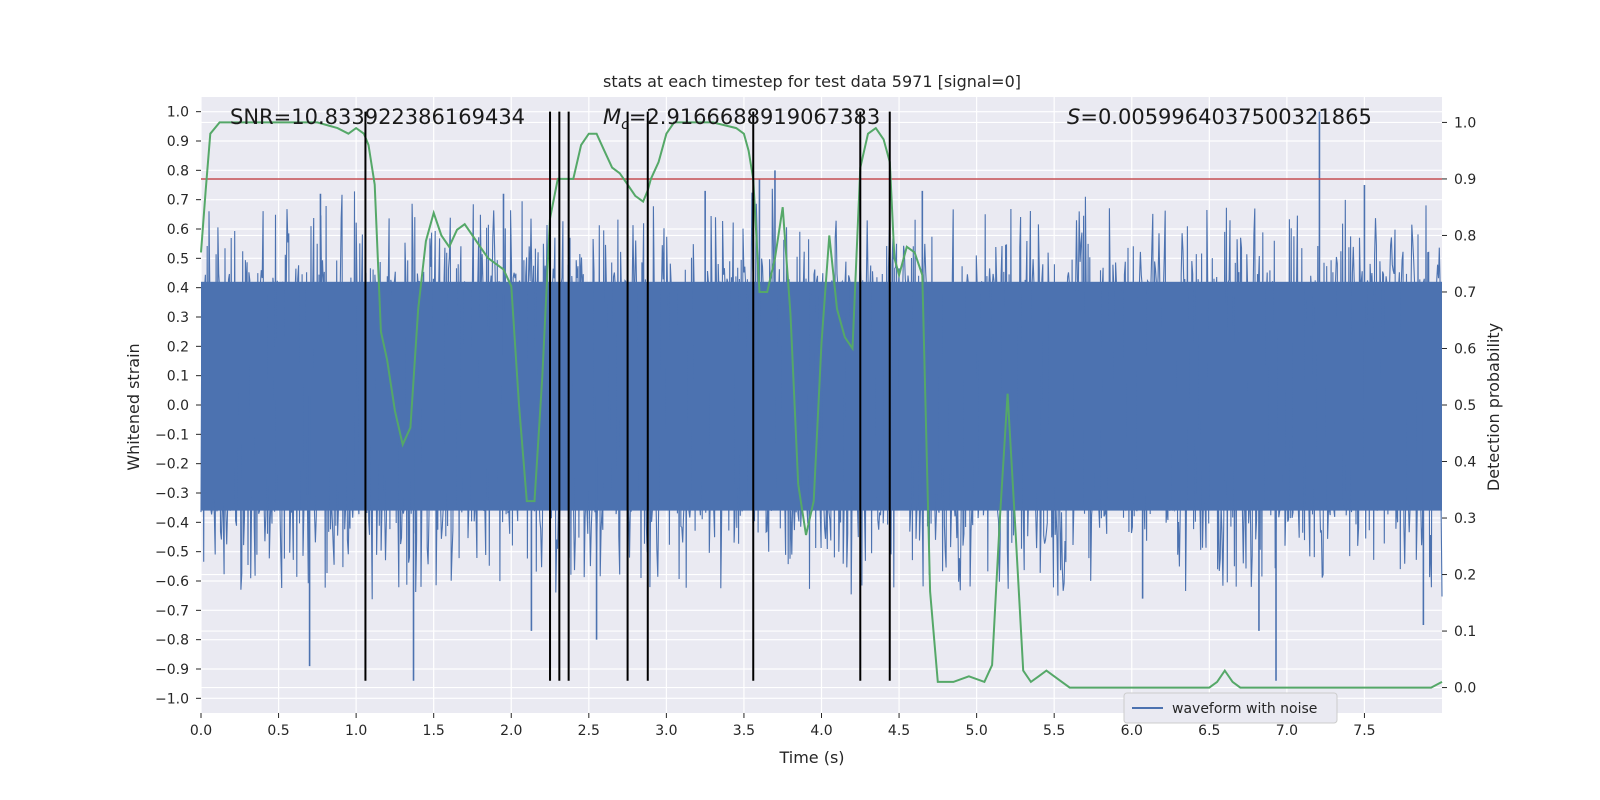  I want to click on y2-tick-label: 0.8, so click(1465, 236).